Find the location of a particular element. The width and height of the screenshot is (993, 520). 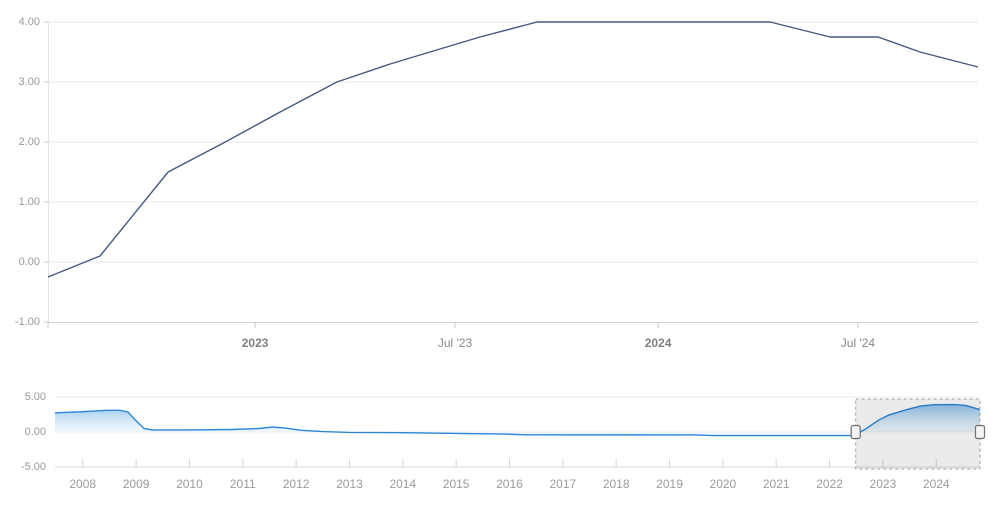

nav-x-axis-label: 2022 is located at coordinates (829, 484).